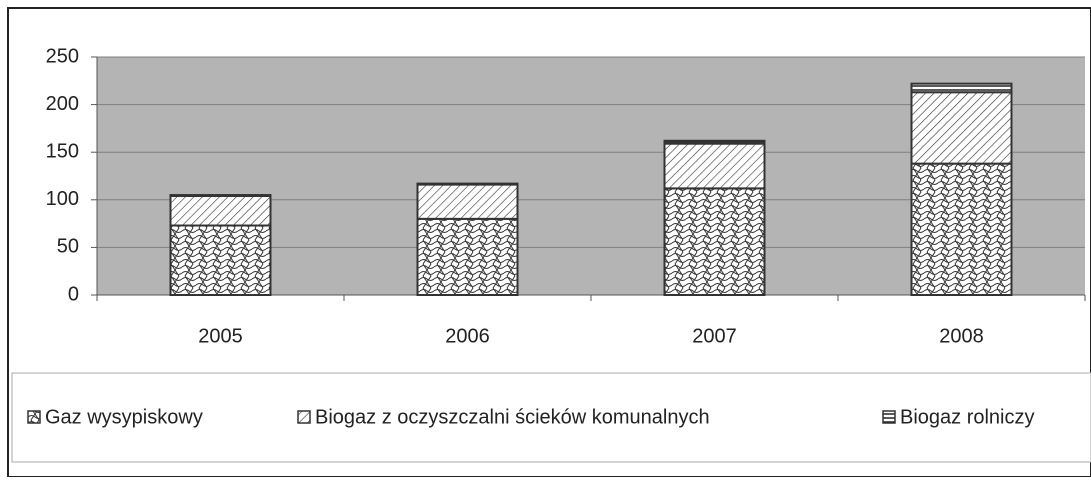 This screenshot has width=1091, height=482. What do you see at coordinates (68, 247) in the screenshot?
I see `y-tick-label: 50` at bounding box center [68, 247].